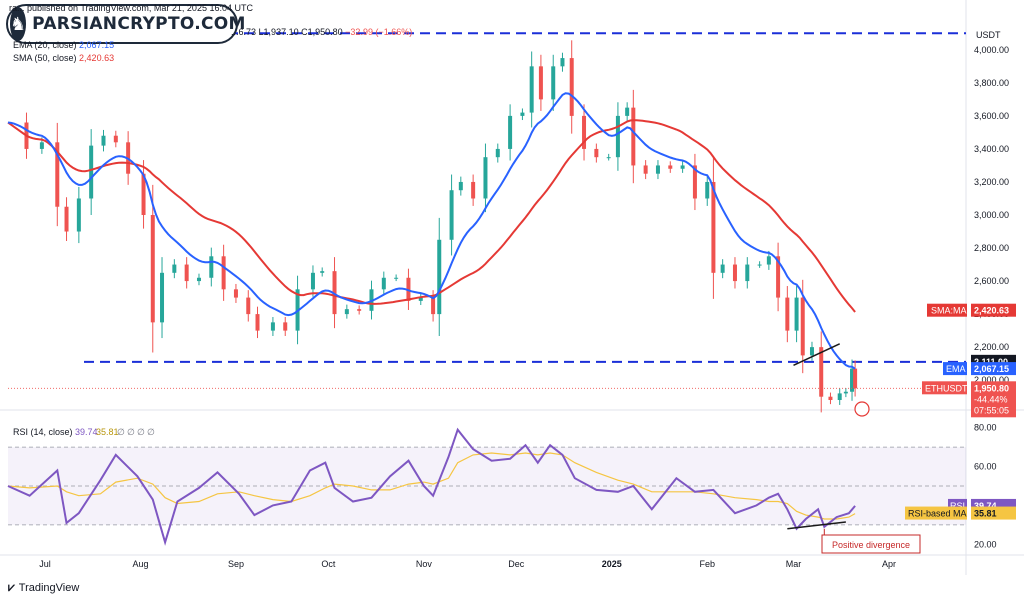 This screenshot has width=1024, height=601. I want to click on divergence-rsi-line, so click(816, 525).